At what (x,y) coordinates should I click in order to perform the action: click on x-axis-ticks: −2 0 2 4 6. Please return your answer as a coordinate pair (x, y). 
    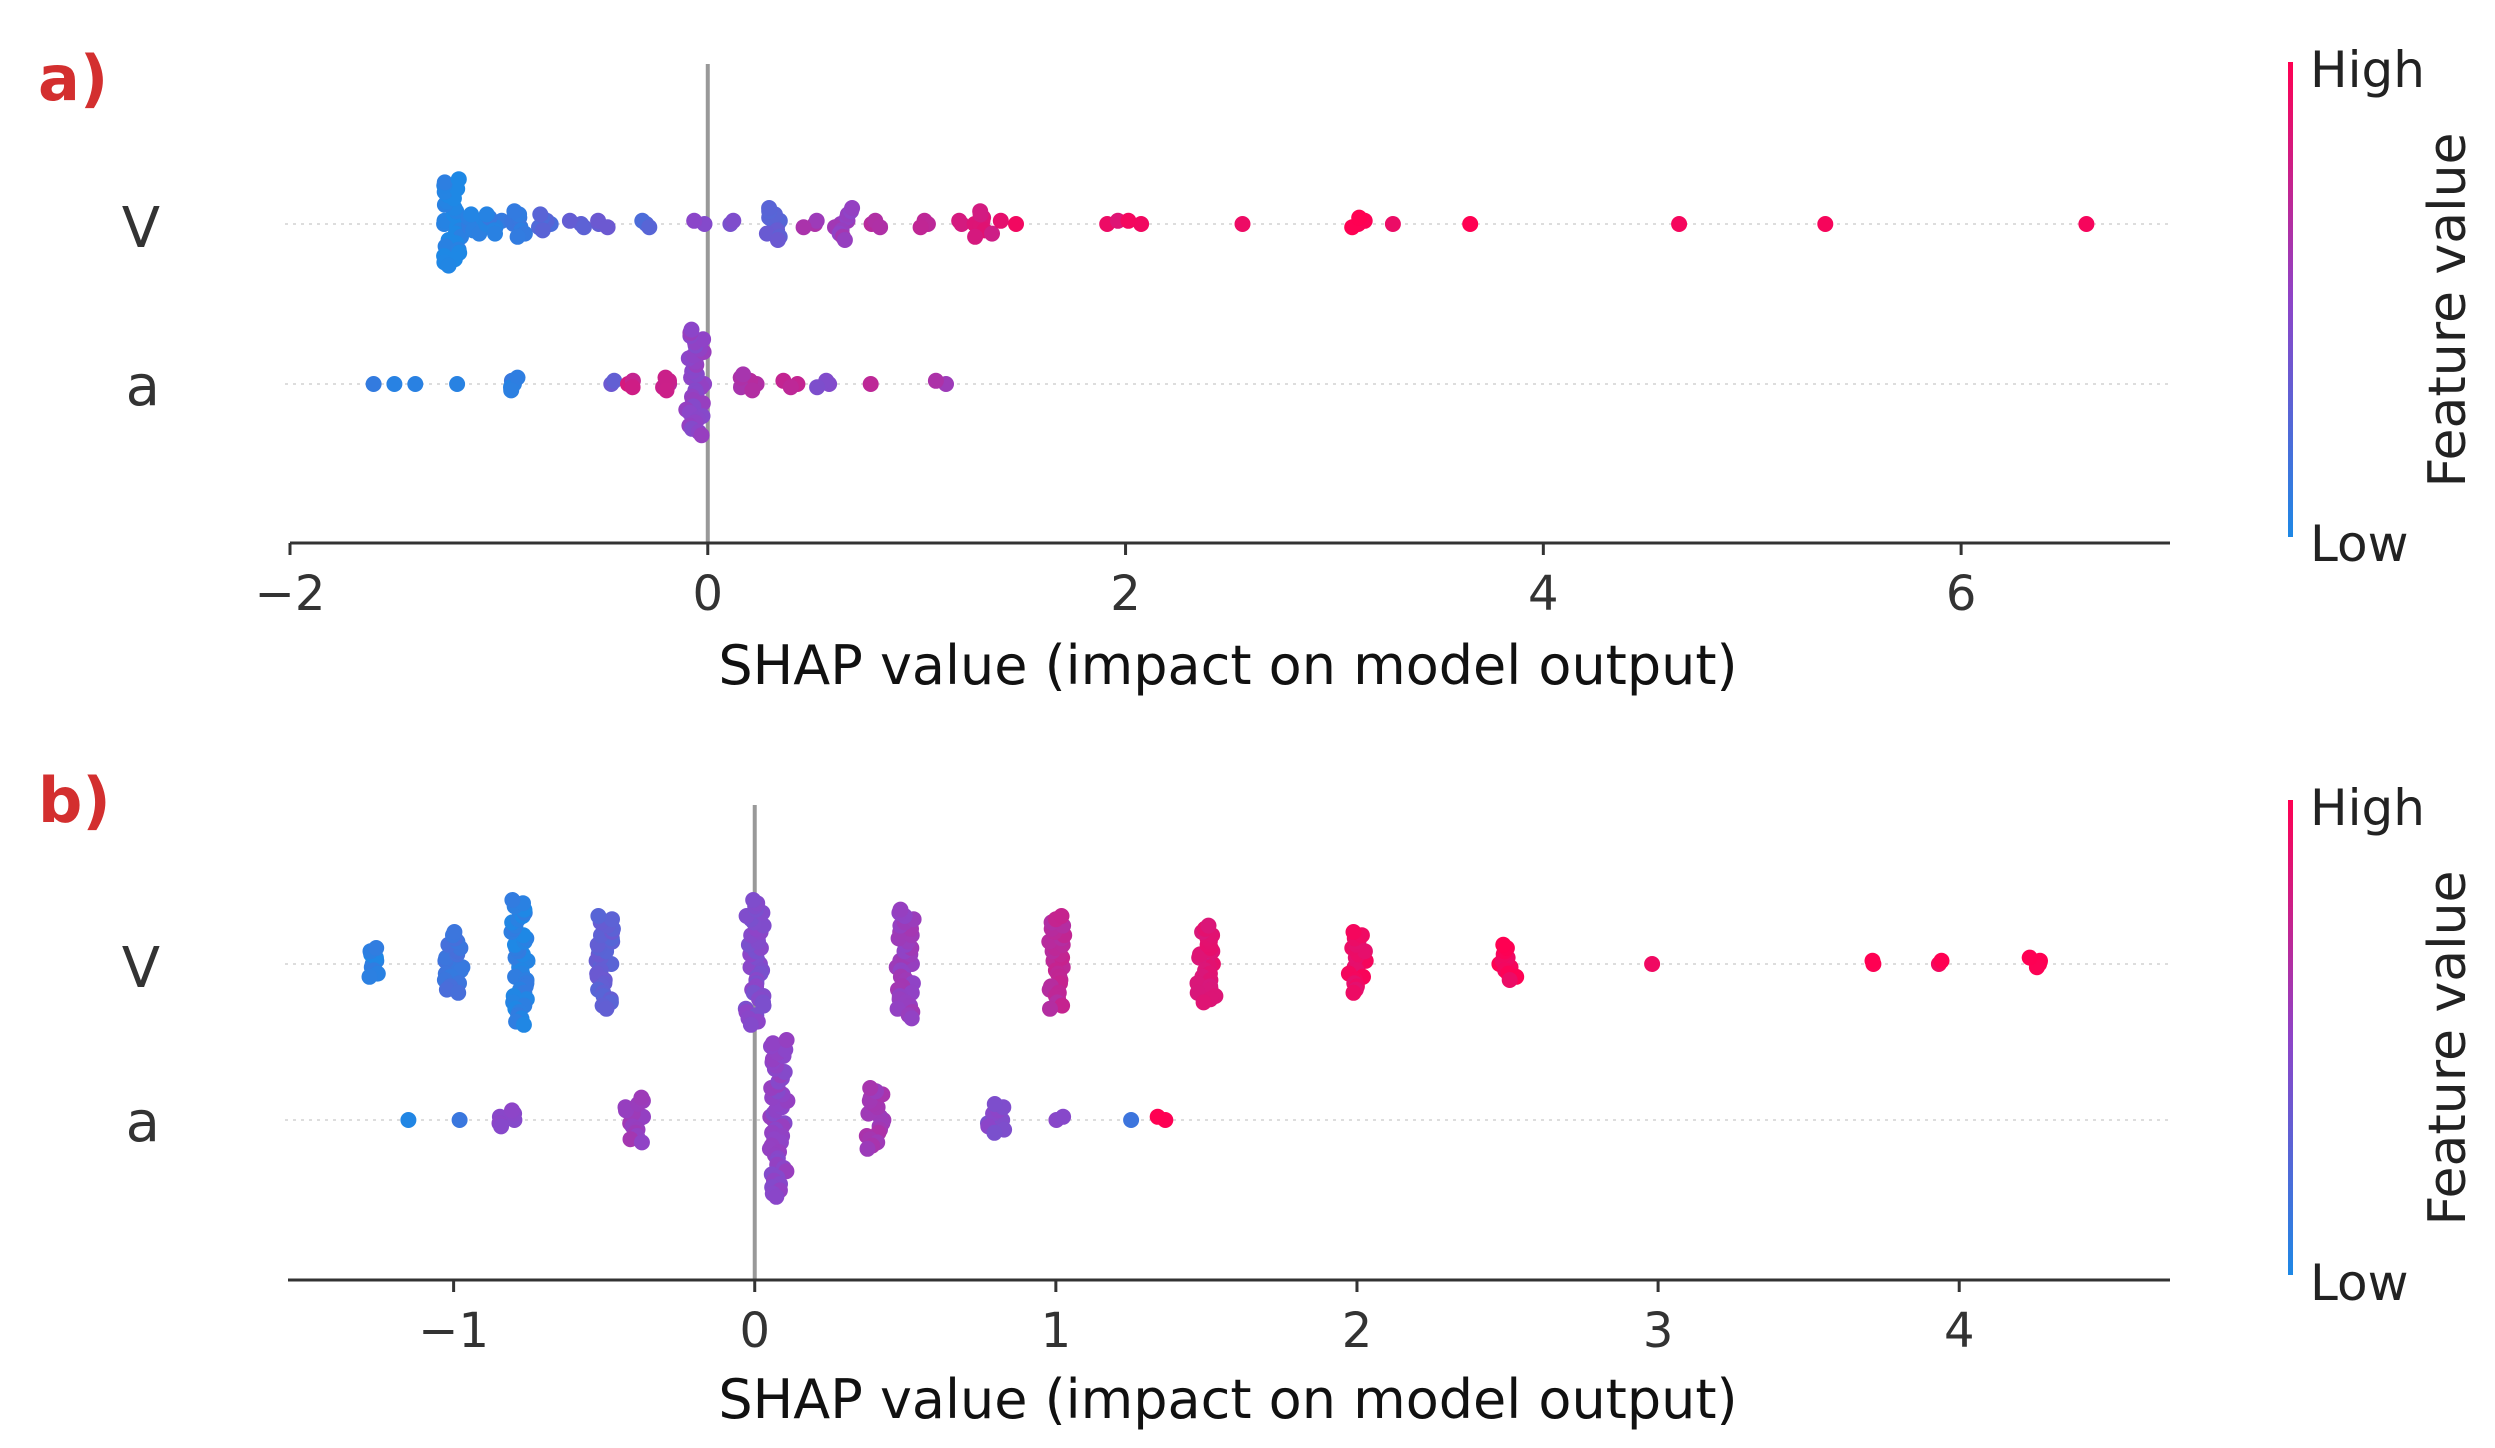
    Looking at the image, I should click on (1115, 582).